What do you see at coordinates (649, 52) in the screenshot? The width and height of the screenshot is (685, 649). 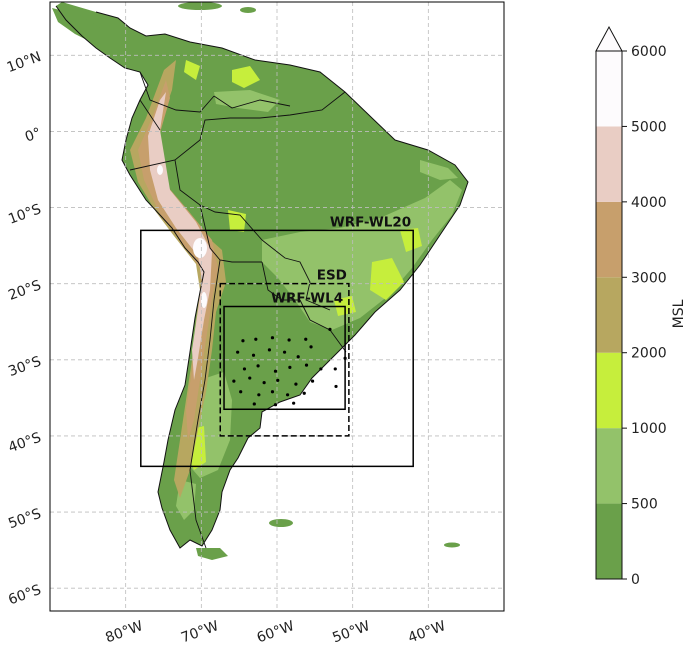 I see `colorbar-tick-label: 6000` at bounding box center [649, 52].